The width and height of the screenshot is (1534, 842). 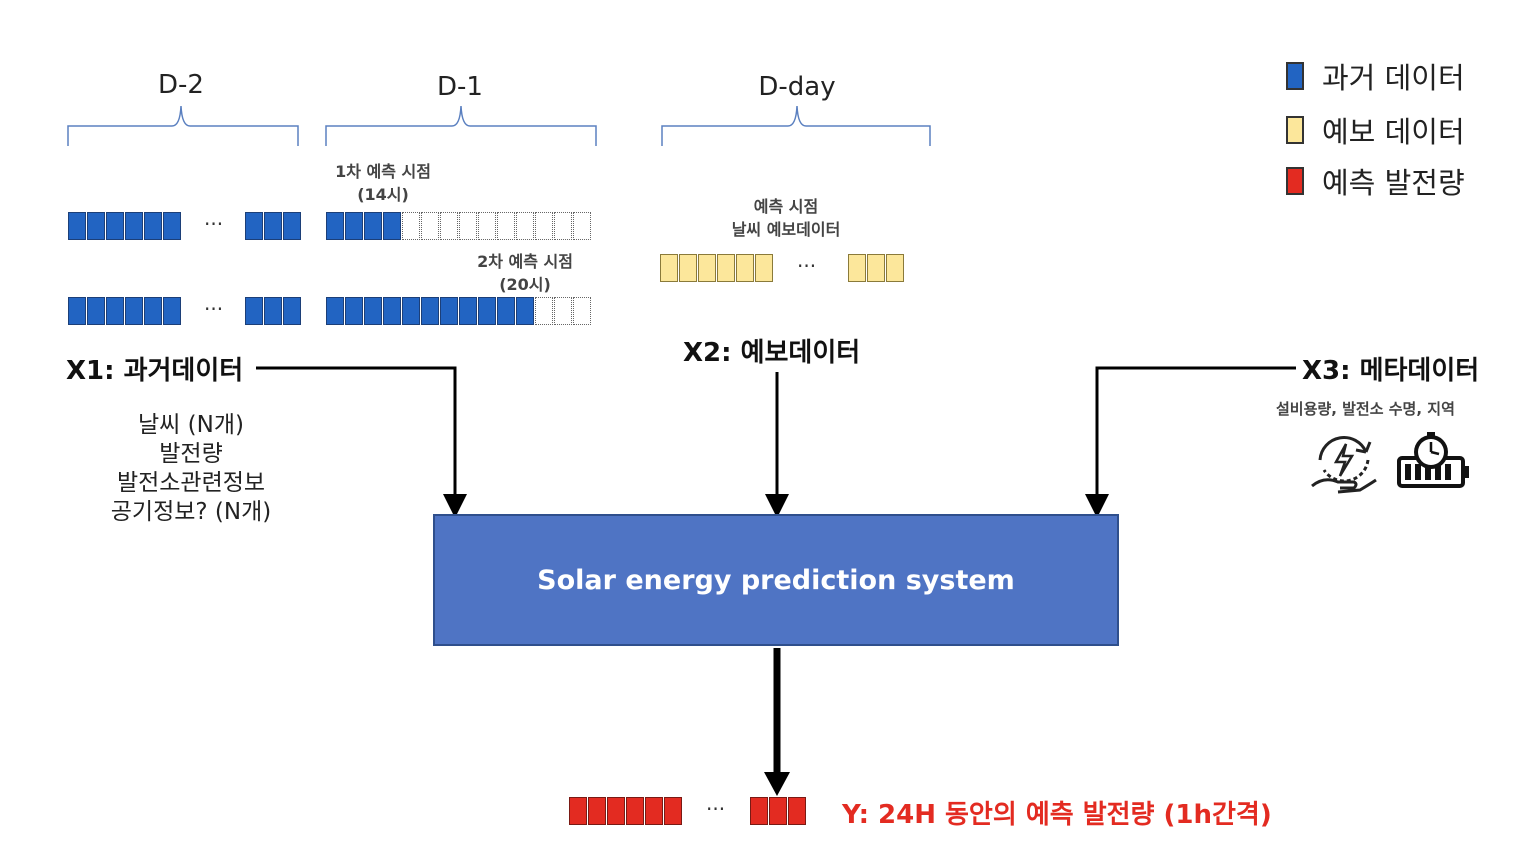 I want to click on x1-item-air-info: 공기정보? (N개), so click(x=191, y=512).